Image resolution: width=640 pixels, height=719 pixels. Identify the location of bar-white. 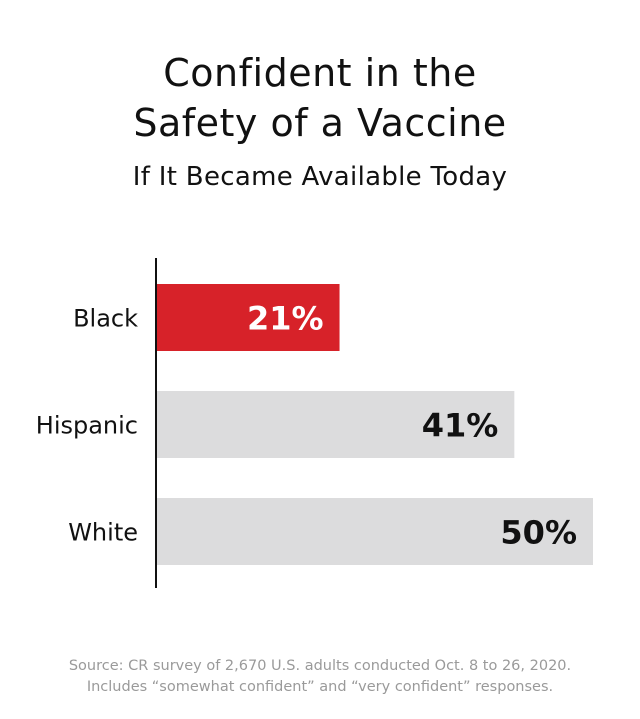
(374, 531).